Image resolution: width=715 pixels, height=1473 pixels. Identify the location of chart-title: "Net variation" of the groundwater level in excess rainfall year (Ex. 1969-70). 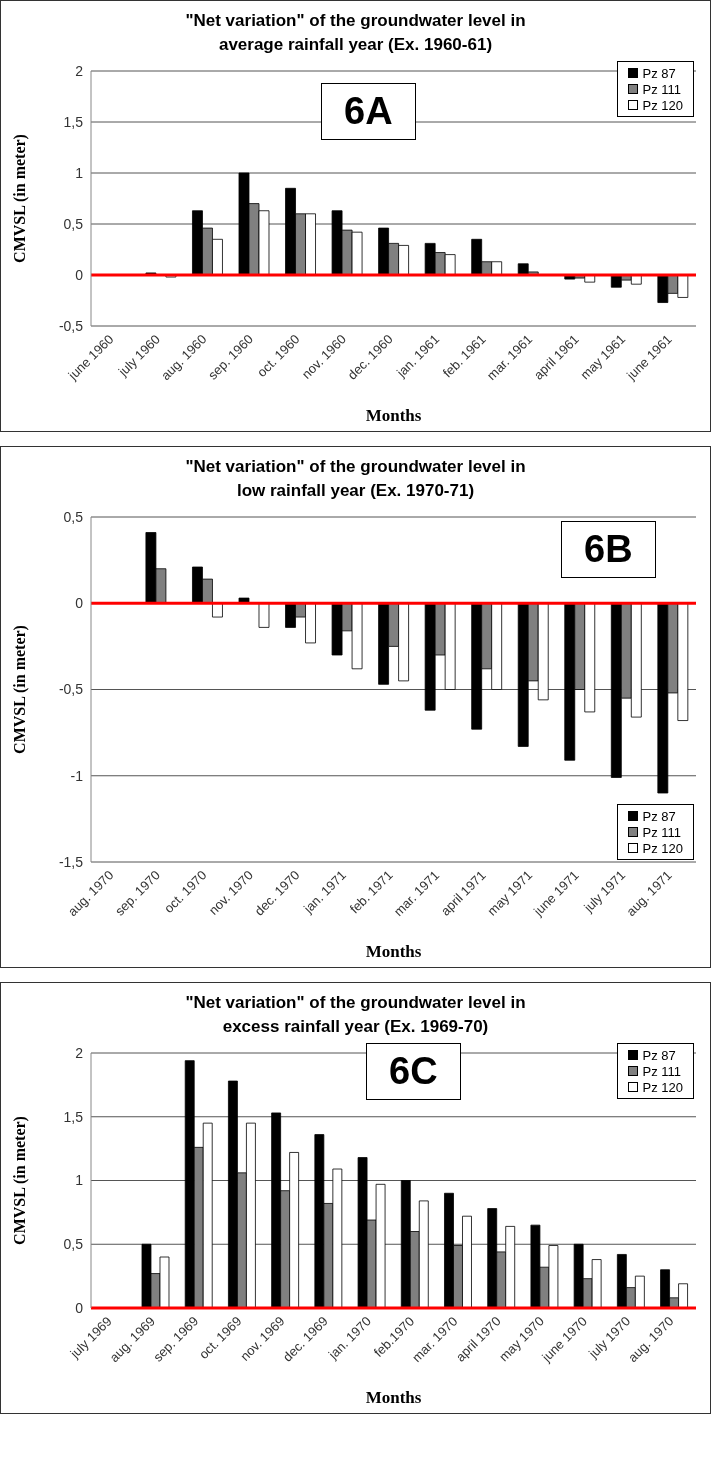
(355, 1015).